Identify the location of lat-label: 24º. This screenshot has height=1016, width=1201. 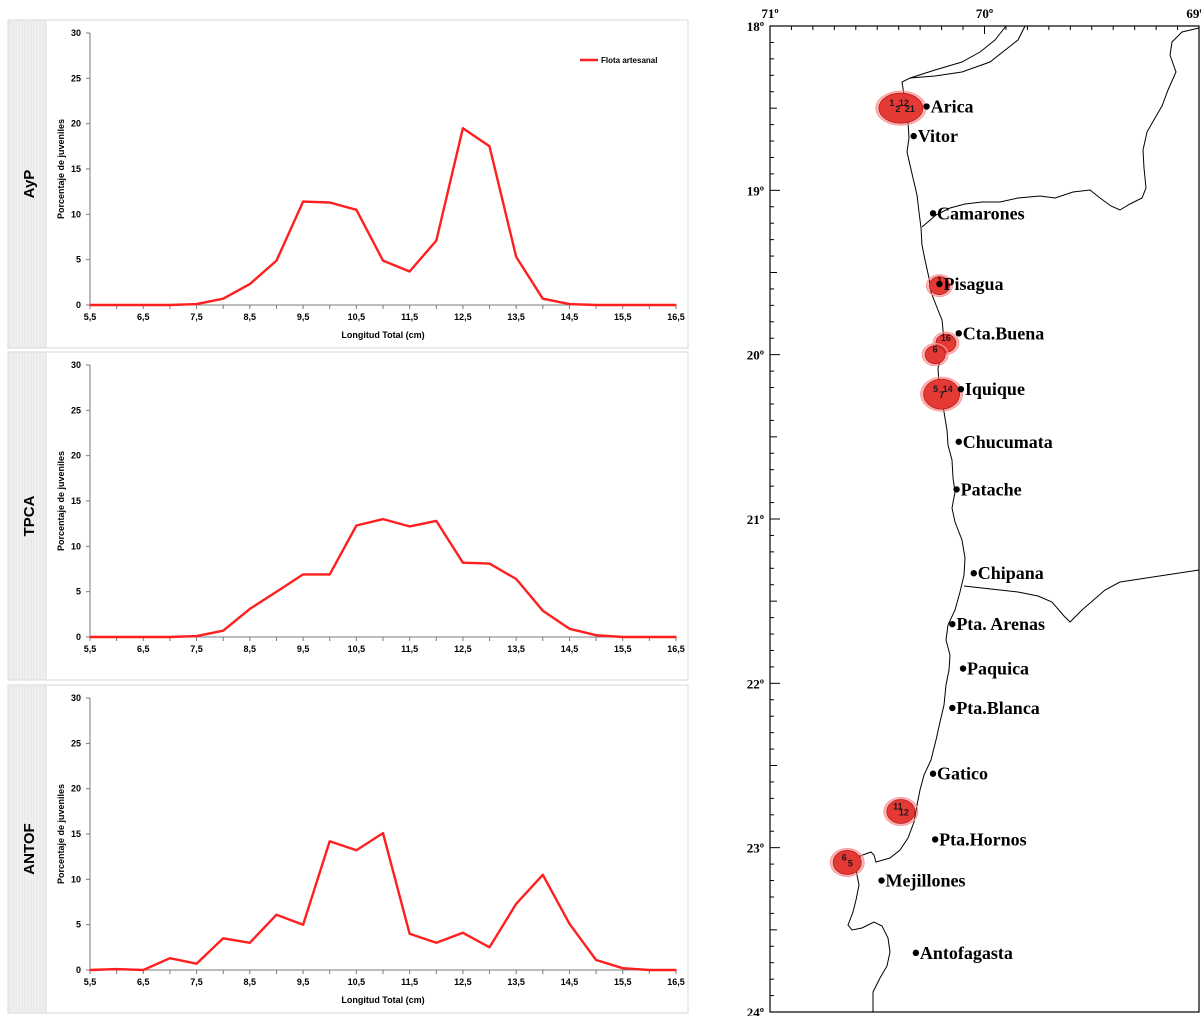
(755, 1010).